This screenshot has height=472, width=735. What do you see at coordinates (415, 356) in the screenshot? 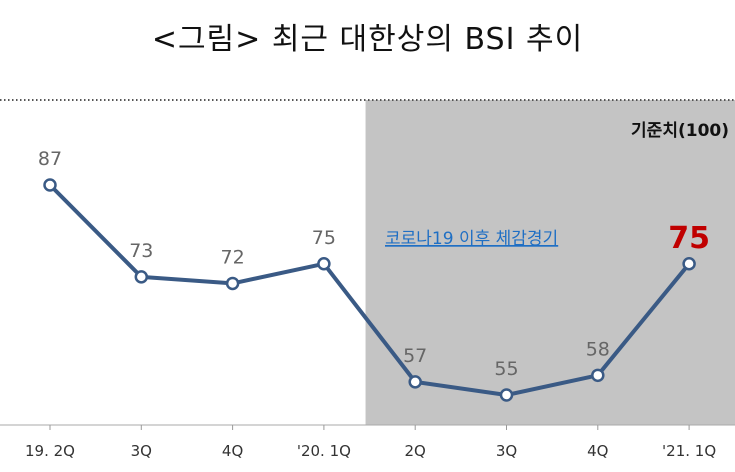
I see `data-label: 57` at bounding box center [415, 356].